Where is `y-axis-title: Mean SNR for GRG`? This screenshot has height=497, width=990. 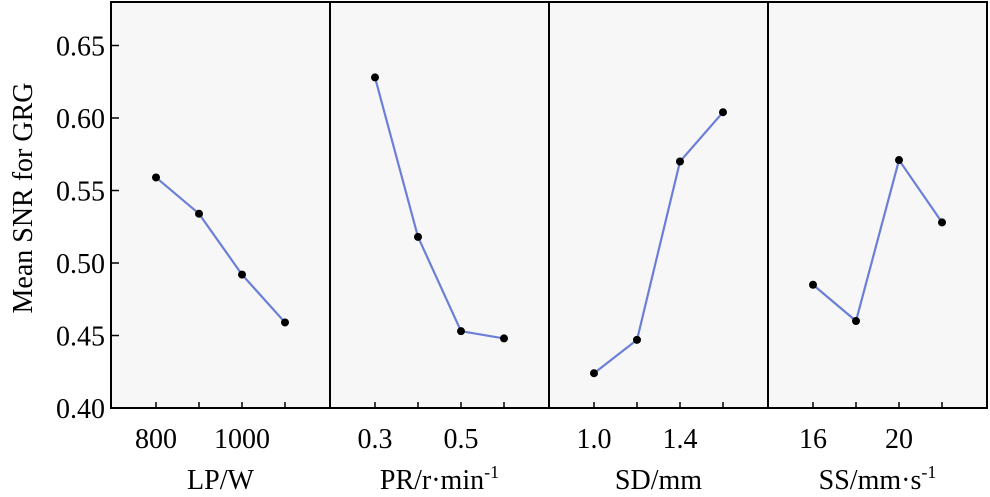
y-axis-title: Mean SNR for GRG is located at coordinates (23, 198).